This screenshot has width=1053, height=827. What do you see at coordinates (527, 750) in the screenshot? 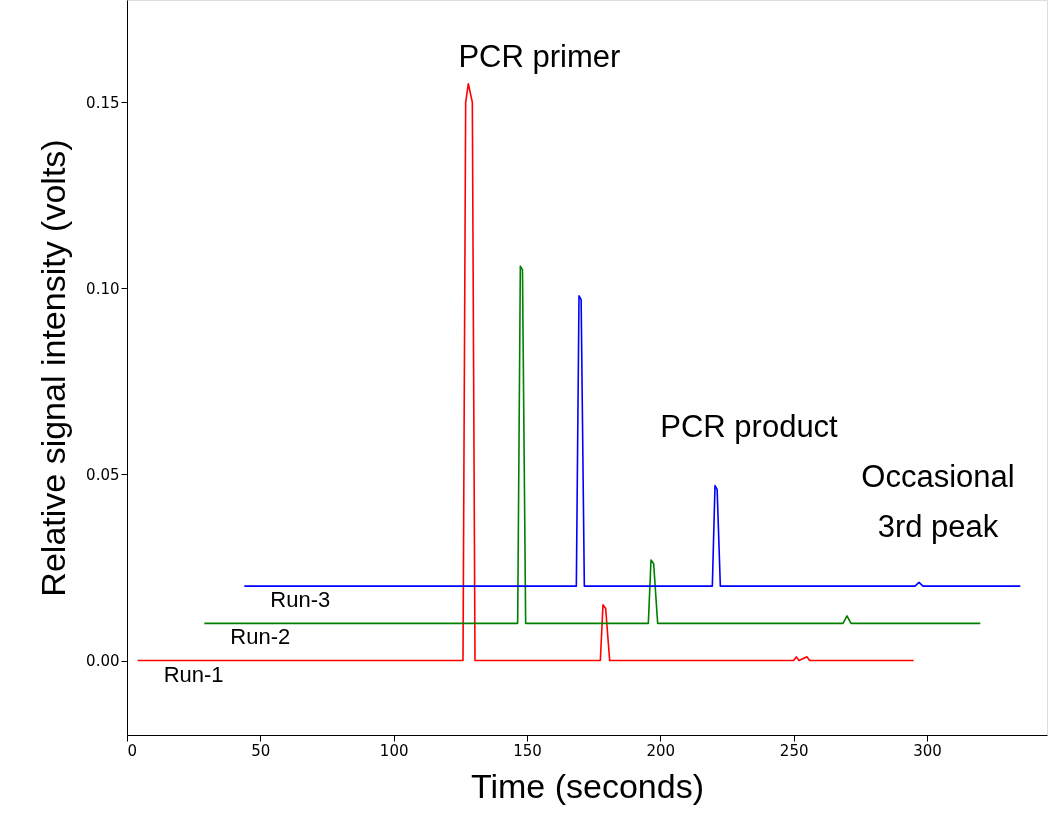
I see `x-tick-label: 150` at bounding box center [527, 750].